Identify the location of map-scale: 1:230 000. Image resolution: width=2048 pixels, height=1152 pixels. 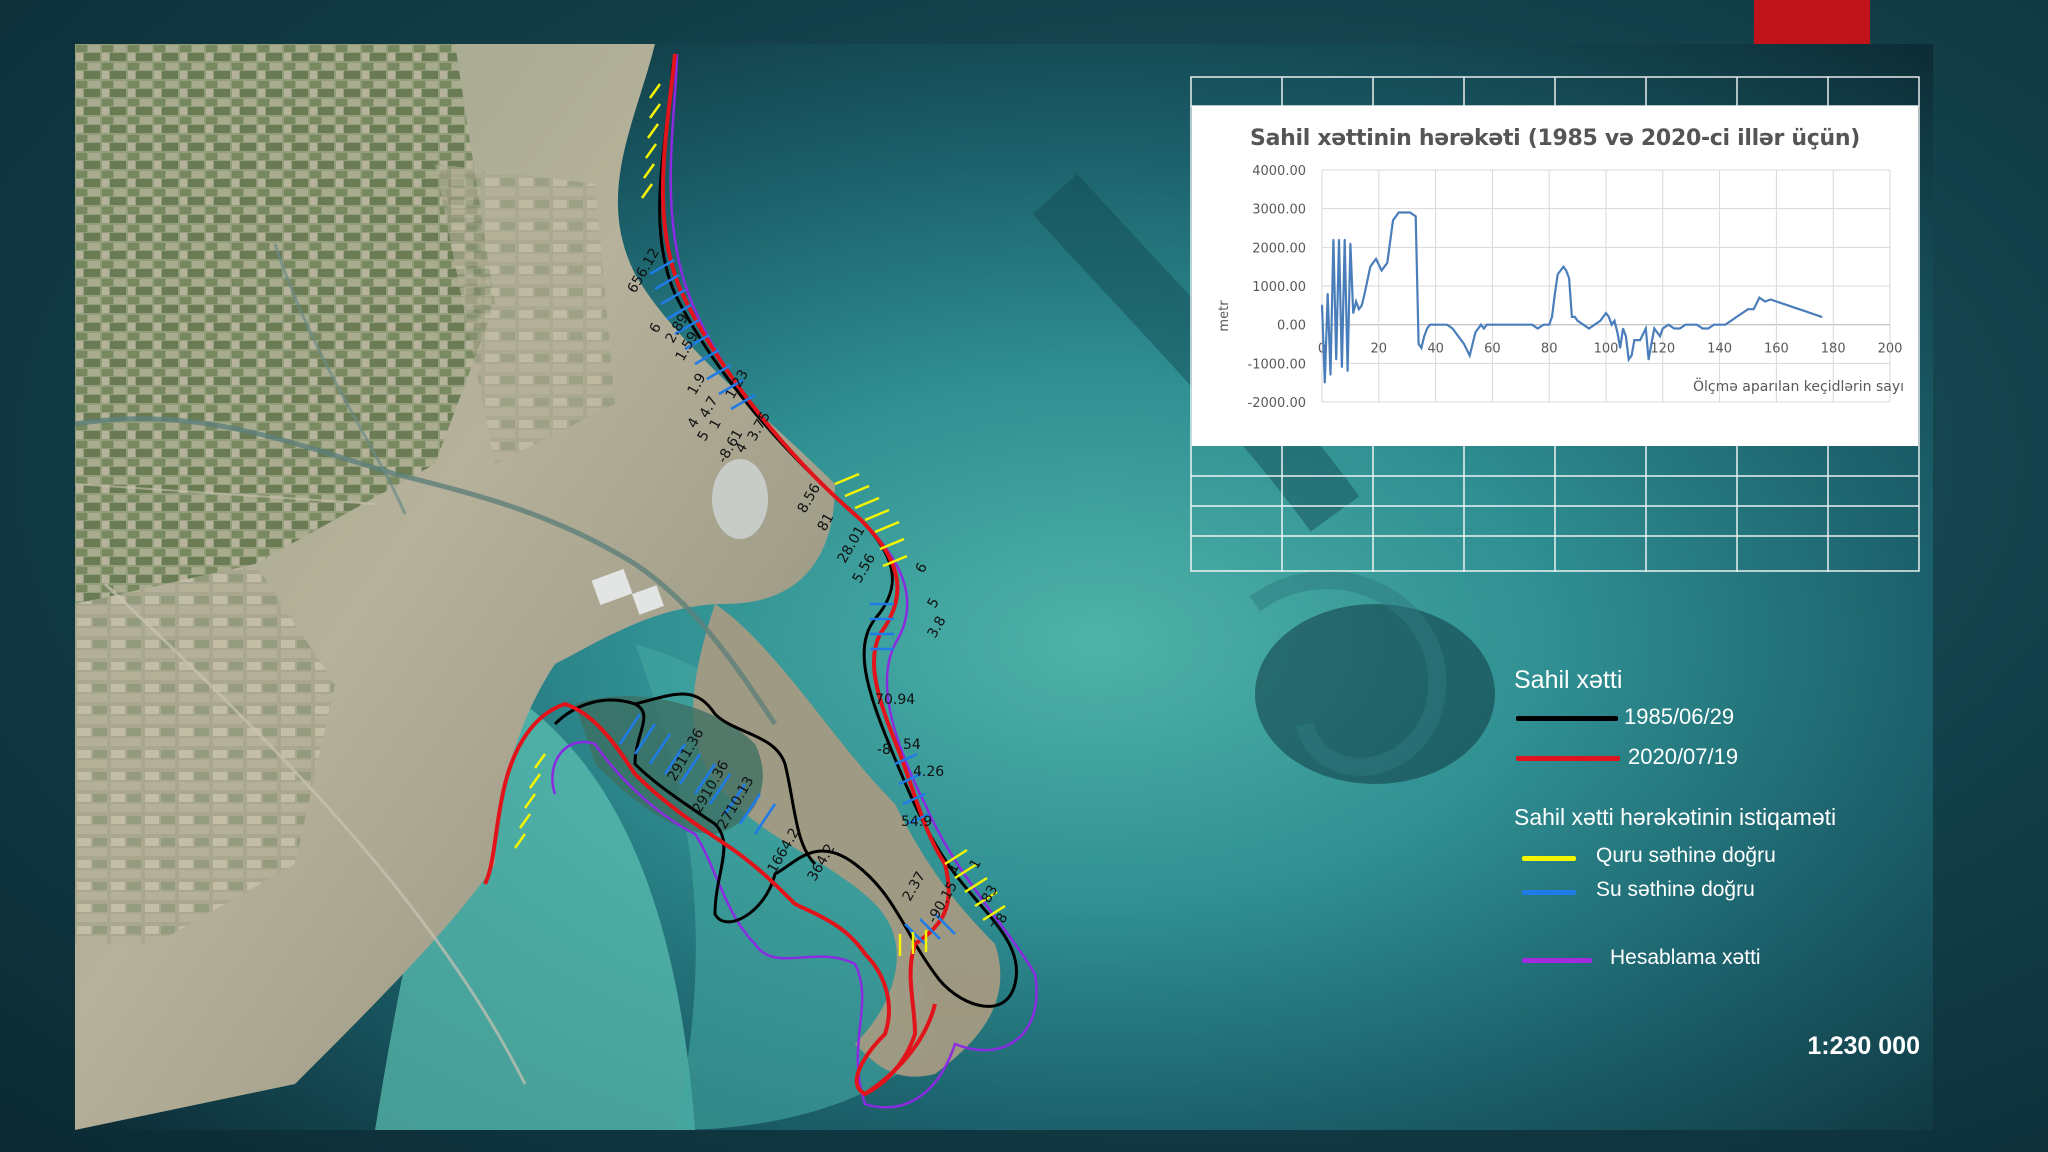
(1863, 1046).